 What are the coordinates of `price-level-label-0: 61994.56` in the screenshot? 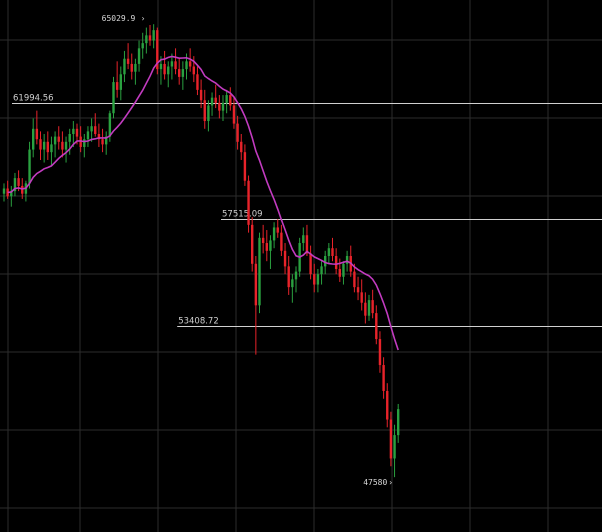 It's located at (33, 99).